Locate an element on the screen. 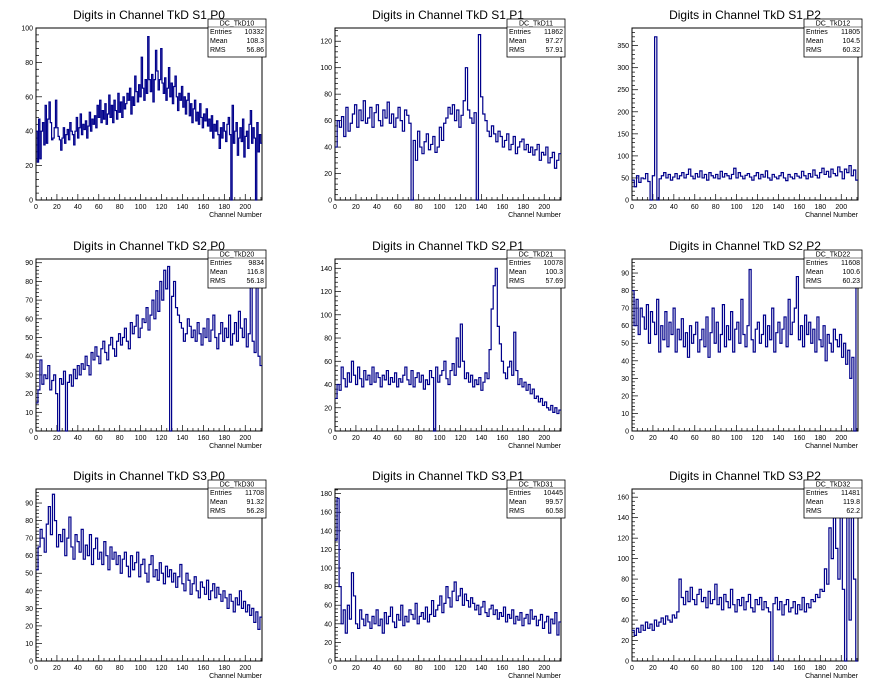 Image resolution: width=896 pixels, height=690 pixels. stats-box-frame is located at coordinates (833, 38).